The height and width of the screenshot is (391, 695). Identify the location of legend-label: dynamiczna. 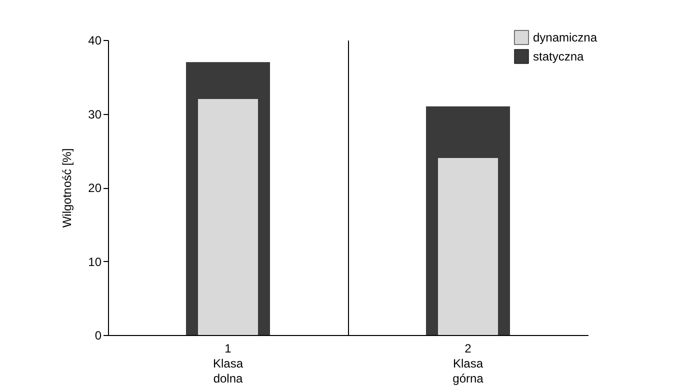
(565, 37).